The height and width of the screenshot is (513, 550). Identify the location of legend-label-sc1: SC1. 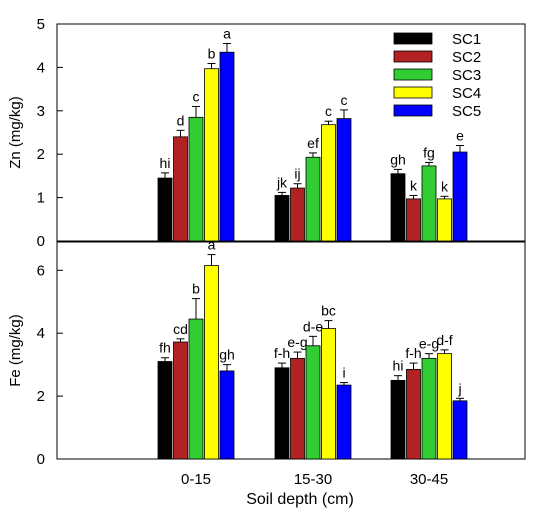
(466, 39).